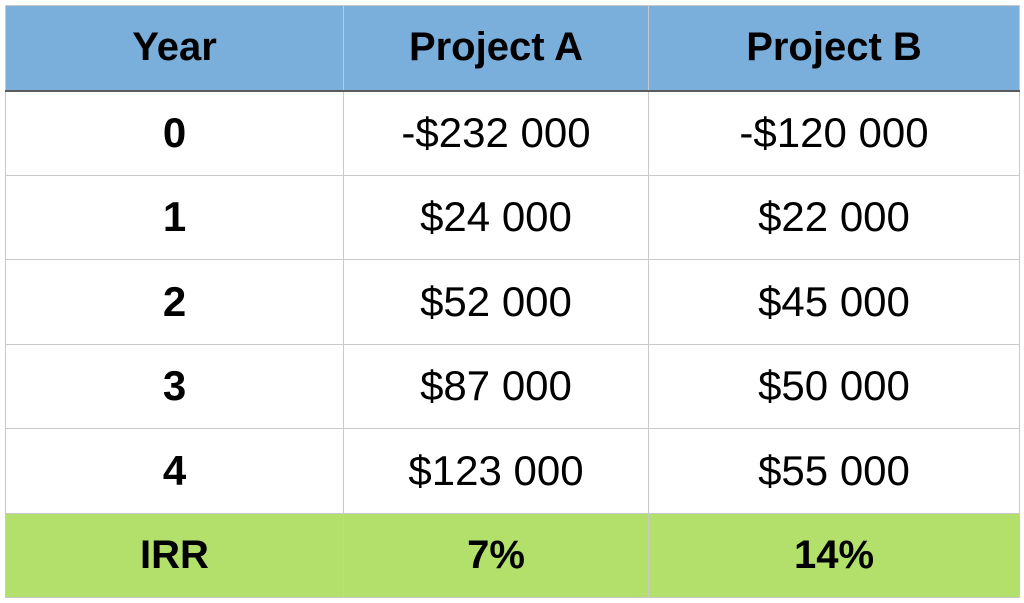 The height and width of the screenshot is (603, 1024). I want to click on project-a-cell: $123 000, so click(496, 471).